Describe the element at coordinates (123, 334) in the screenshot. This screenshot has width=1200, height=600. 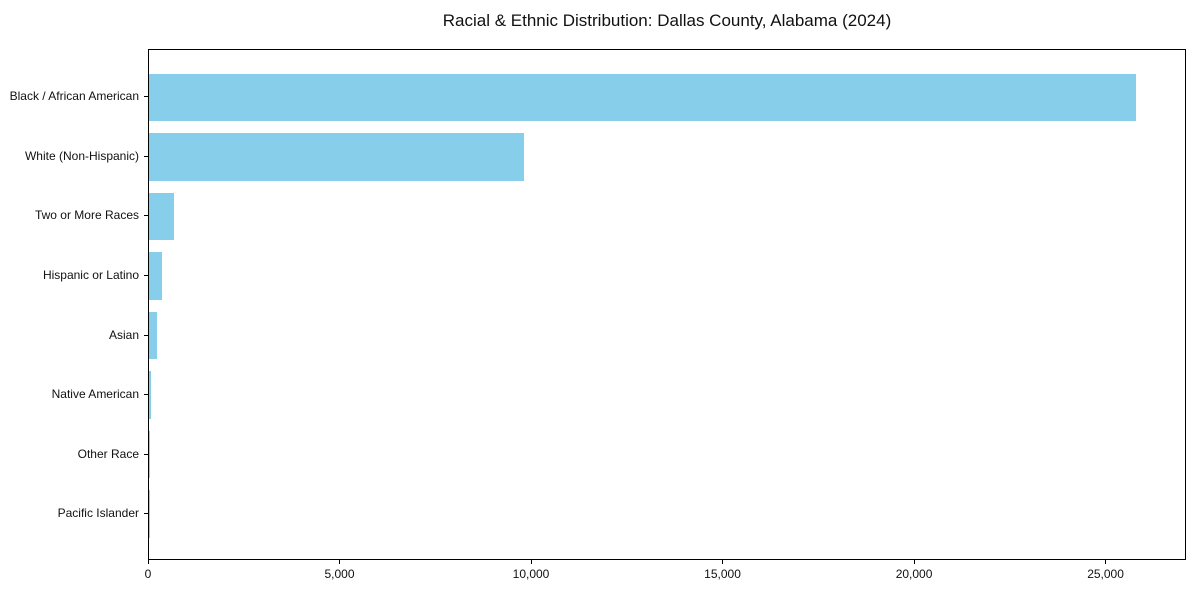
I see `y-tick-label: Asian` at that location.